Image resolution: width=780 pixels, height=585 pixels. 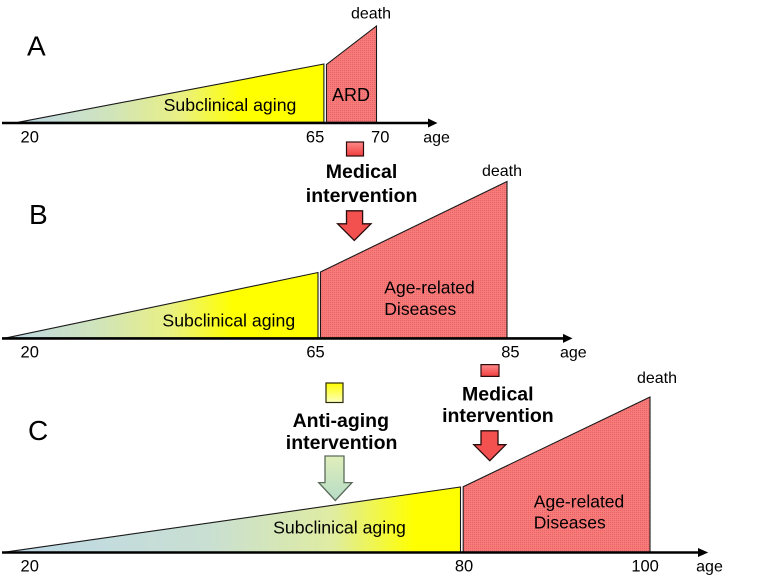 What do you see at coordinates (36, 46) in the screenshot?
I see `svg-text: A` at bounding box center [36, 46].